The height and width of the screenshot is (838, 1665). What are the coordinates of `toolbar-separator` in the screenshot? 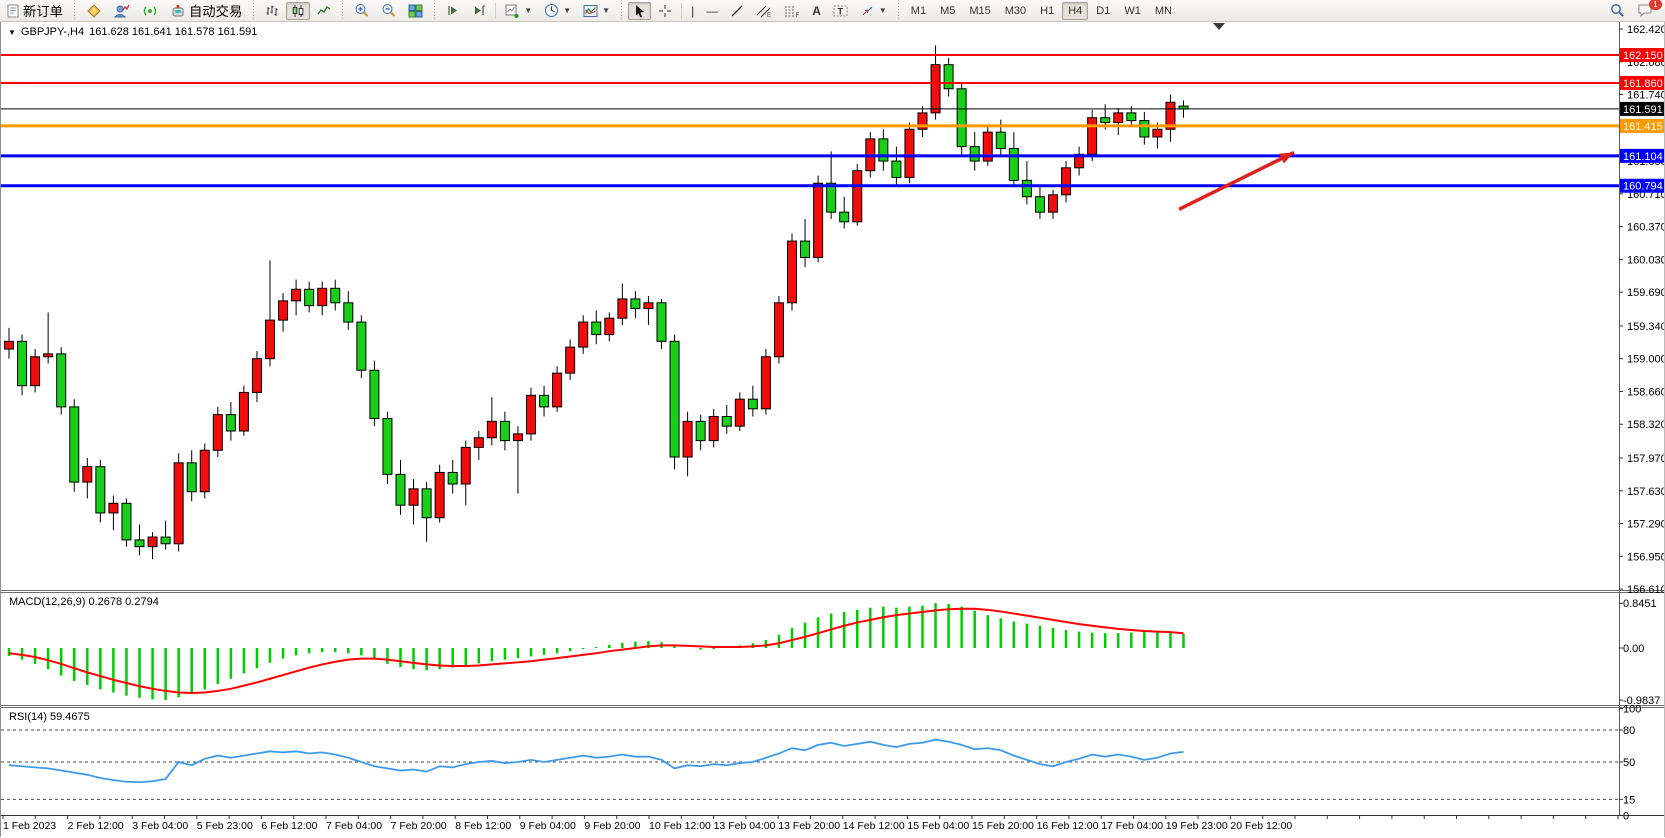 It's located at (682, 10).